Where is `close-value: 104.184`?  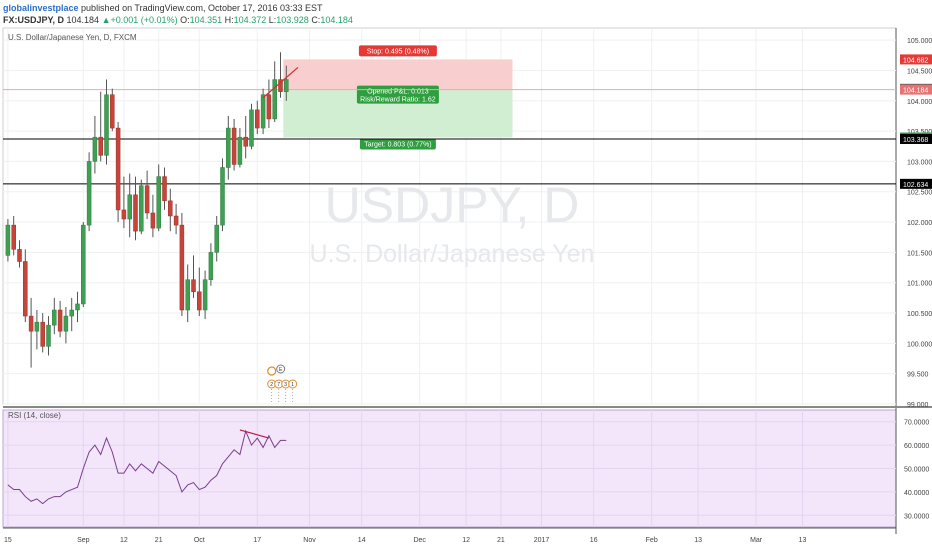 close-value: 104.184 is located at coordinates (336, 20).